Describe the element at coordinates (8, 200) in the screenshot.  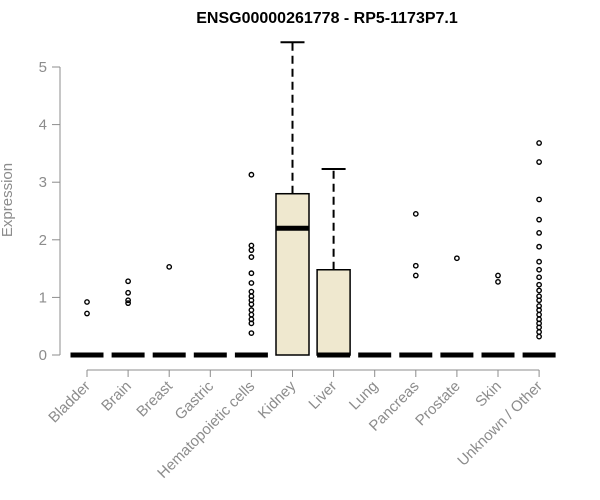
I see `y-axis-label: Expression` at that location.